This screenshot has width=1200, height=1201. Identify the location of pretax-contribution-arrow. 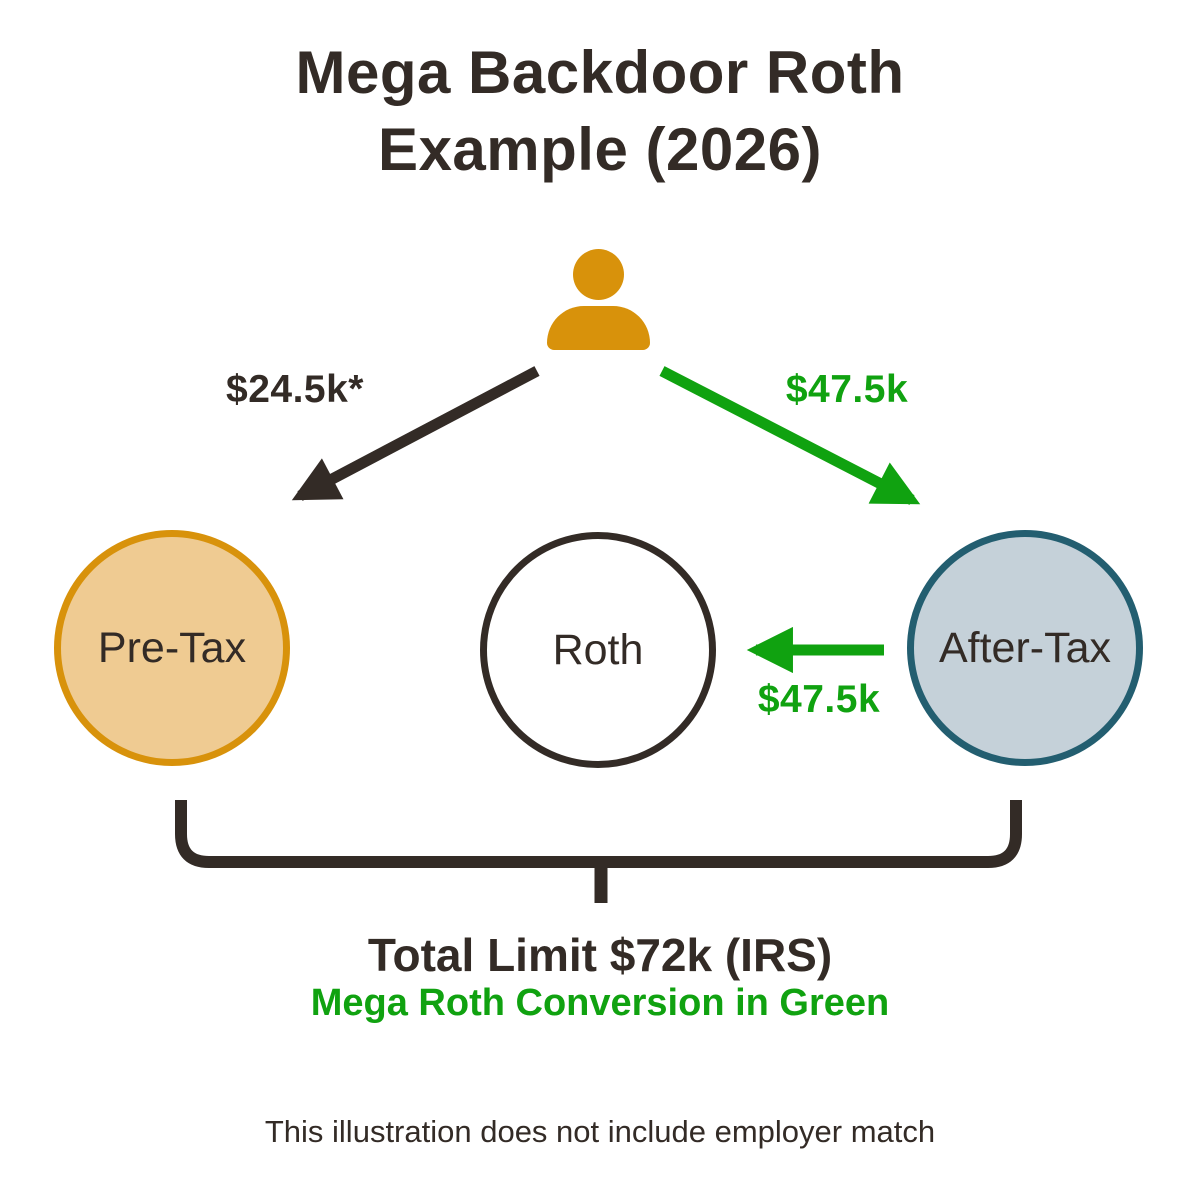
(415, 433).